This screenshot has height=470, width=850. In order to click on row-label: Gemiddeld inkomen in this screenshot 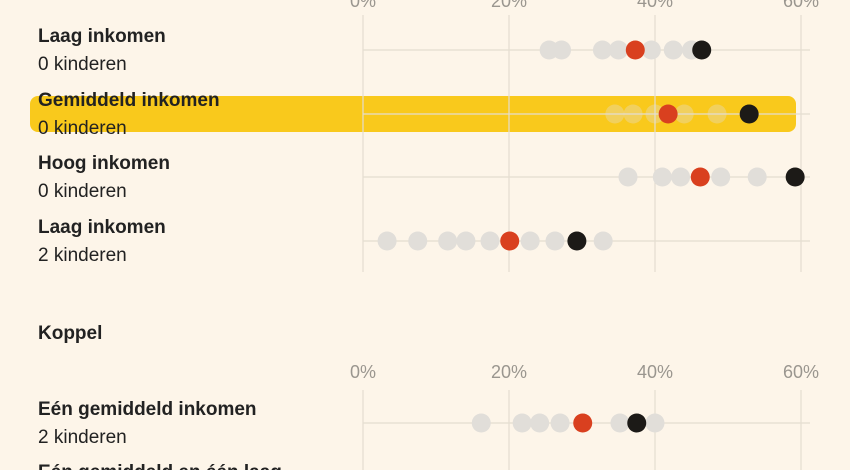, I will do `click(129, 100)`.